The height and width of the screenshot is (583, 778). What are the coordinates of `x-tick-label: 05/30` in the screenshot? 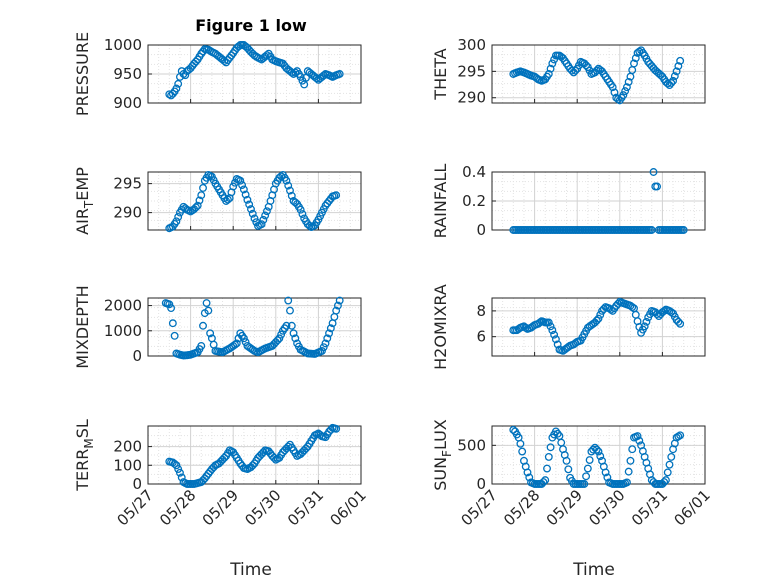 It's located at (606, 507).